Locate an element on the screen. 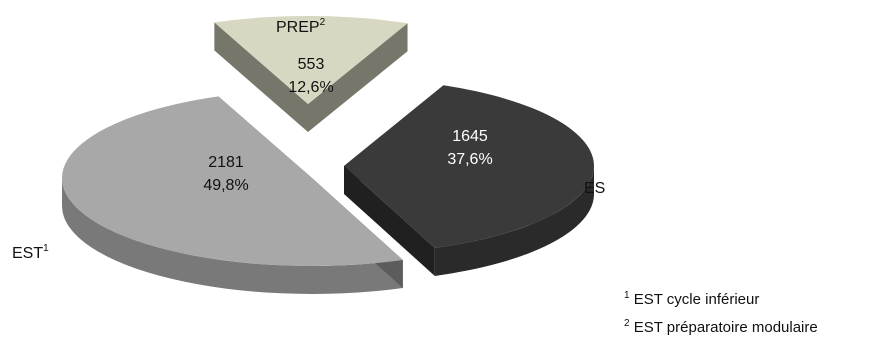 This screenshot has width=876, height=340. value-label-es: 1645 is located at coordinates (470, 136).